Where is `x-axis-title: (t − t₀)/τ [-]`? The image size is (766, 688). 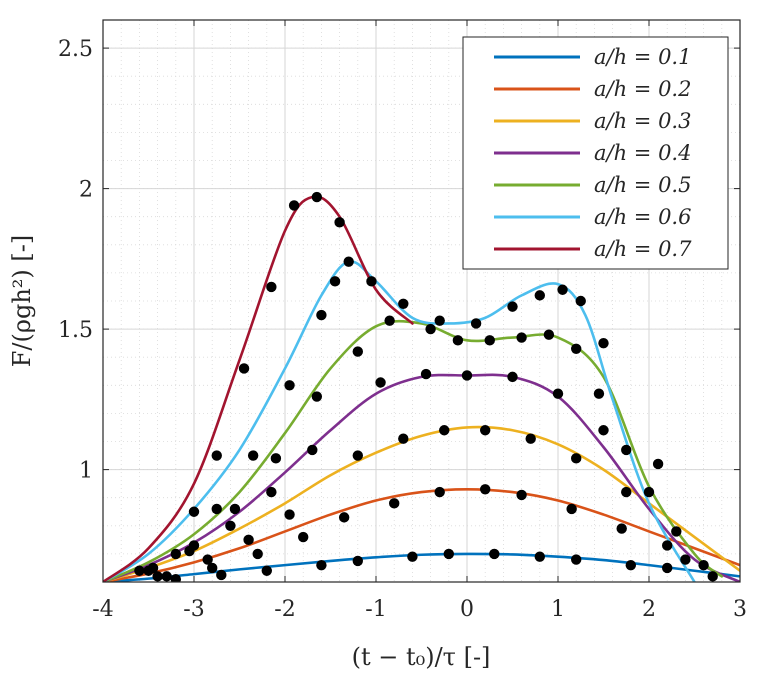 x-axis-title: (t − t₀)/τ [-] is located at coordinates (421, 657).